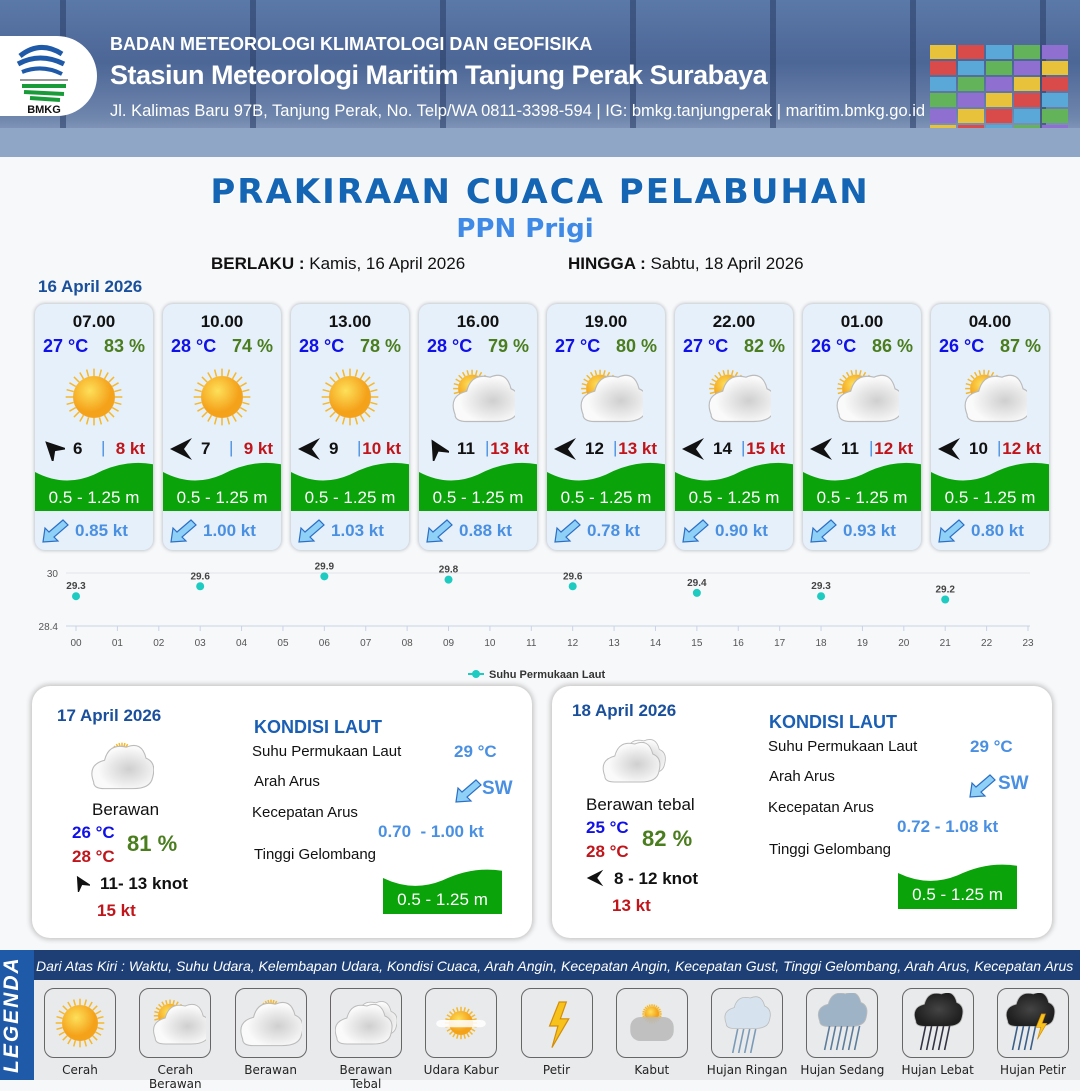 The width and height of the screenshot is (1080, 1091). What do you see at coordinates (242, 643) in the screenshot?
I see `x-tick-label: 04` at bounding box center [242, 643].